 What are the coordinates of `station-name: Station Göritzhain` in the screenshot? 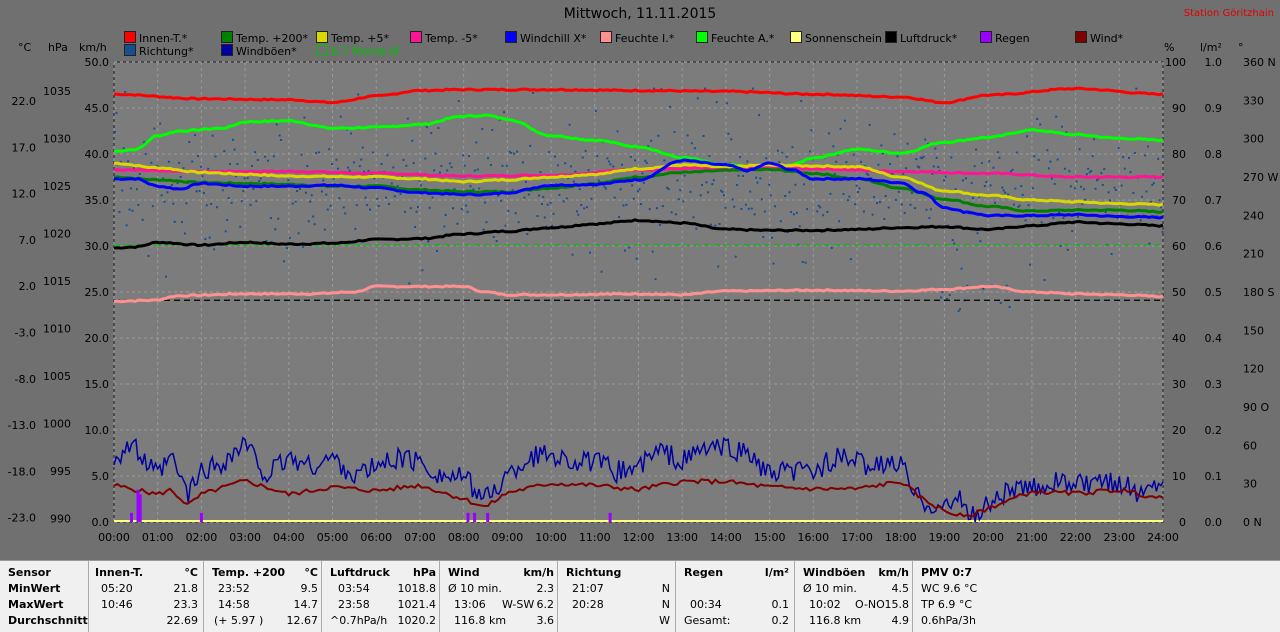 It's located at (1228, 13).